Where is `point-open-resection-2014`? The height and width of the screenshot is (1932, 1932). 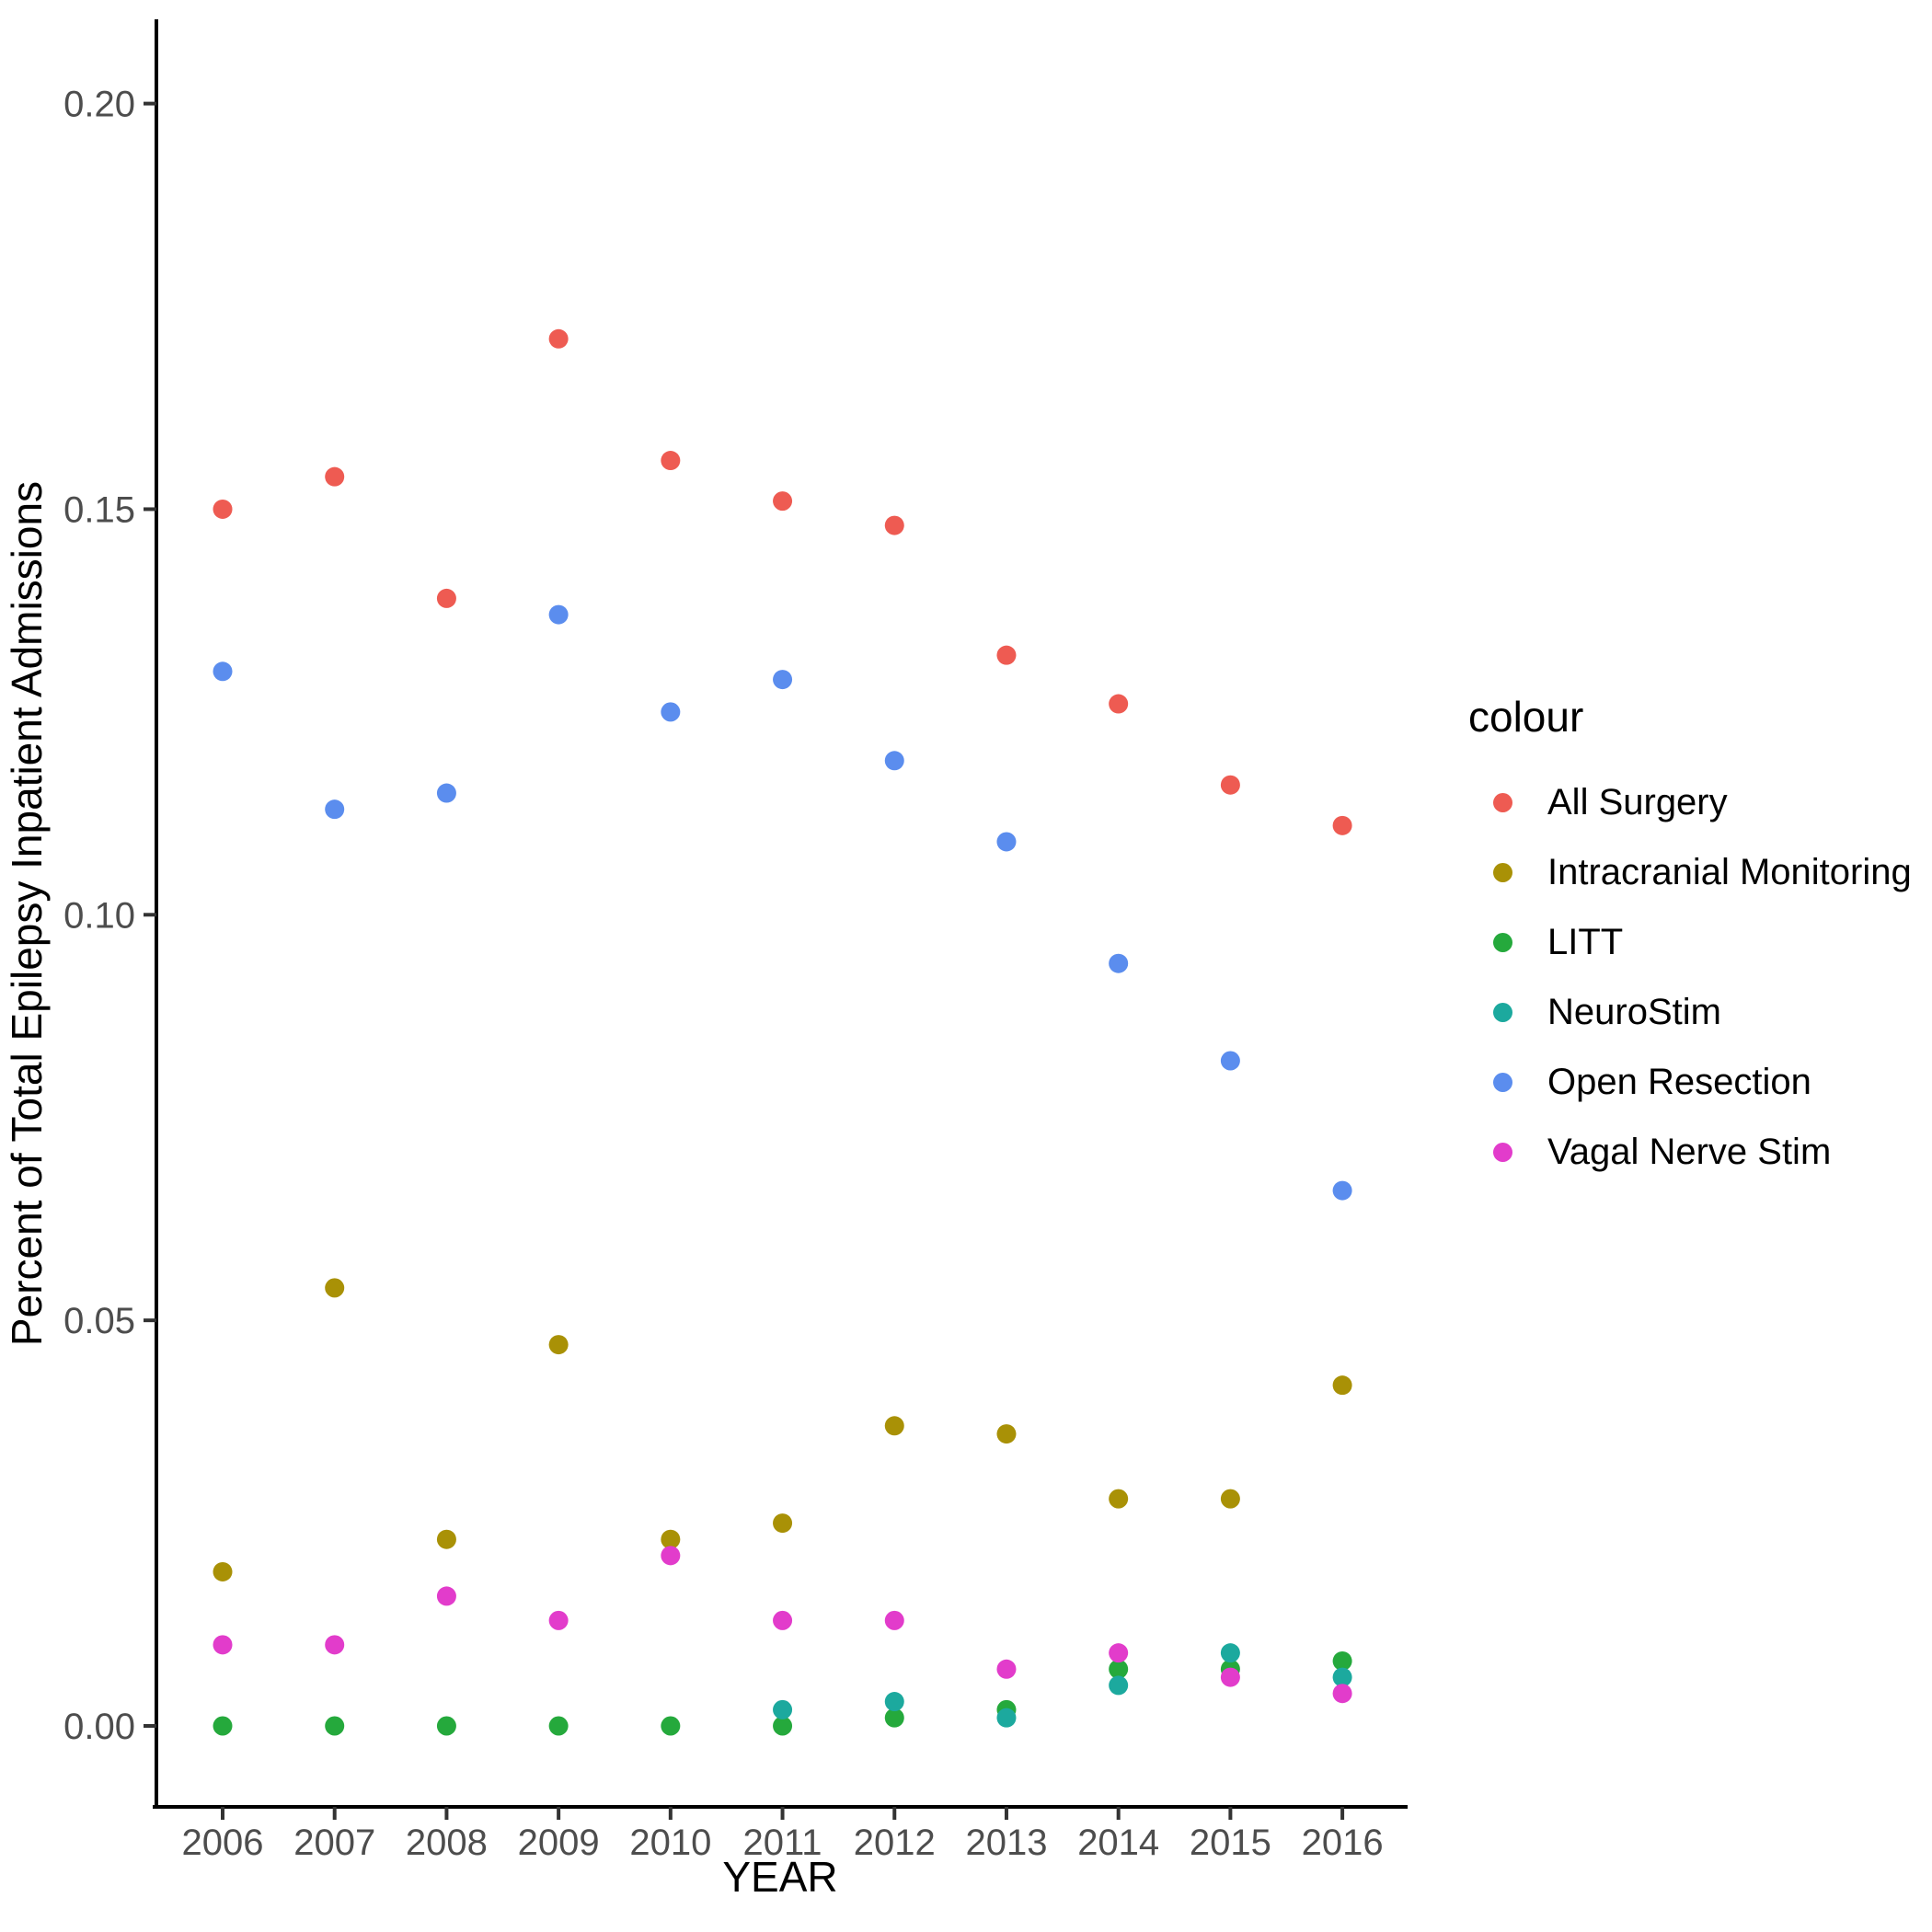
point-open-resection-2014 is located at coordinates (1119, 963).